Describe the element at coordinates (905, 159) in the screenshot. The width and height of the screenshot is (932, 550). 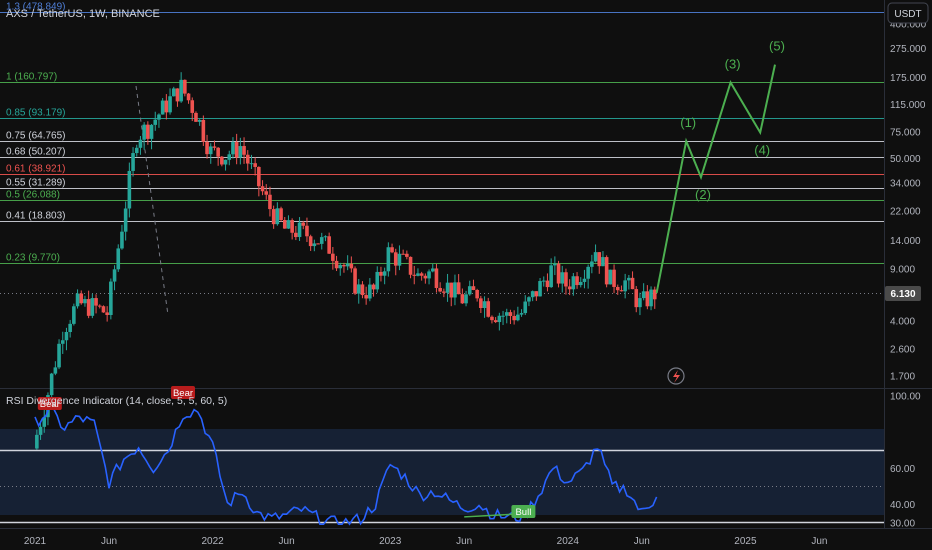
I see `price-tick-label: 50.000` at that location.